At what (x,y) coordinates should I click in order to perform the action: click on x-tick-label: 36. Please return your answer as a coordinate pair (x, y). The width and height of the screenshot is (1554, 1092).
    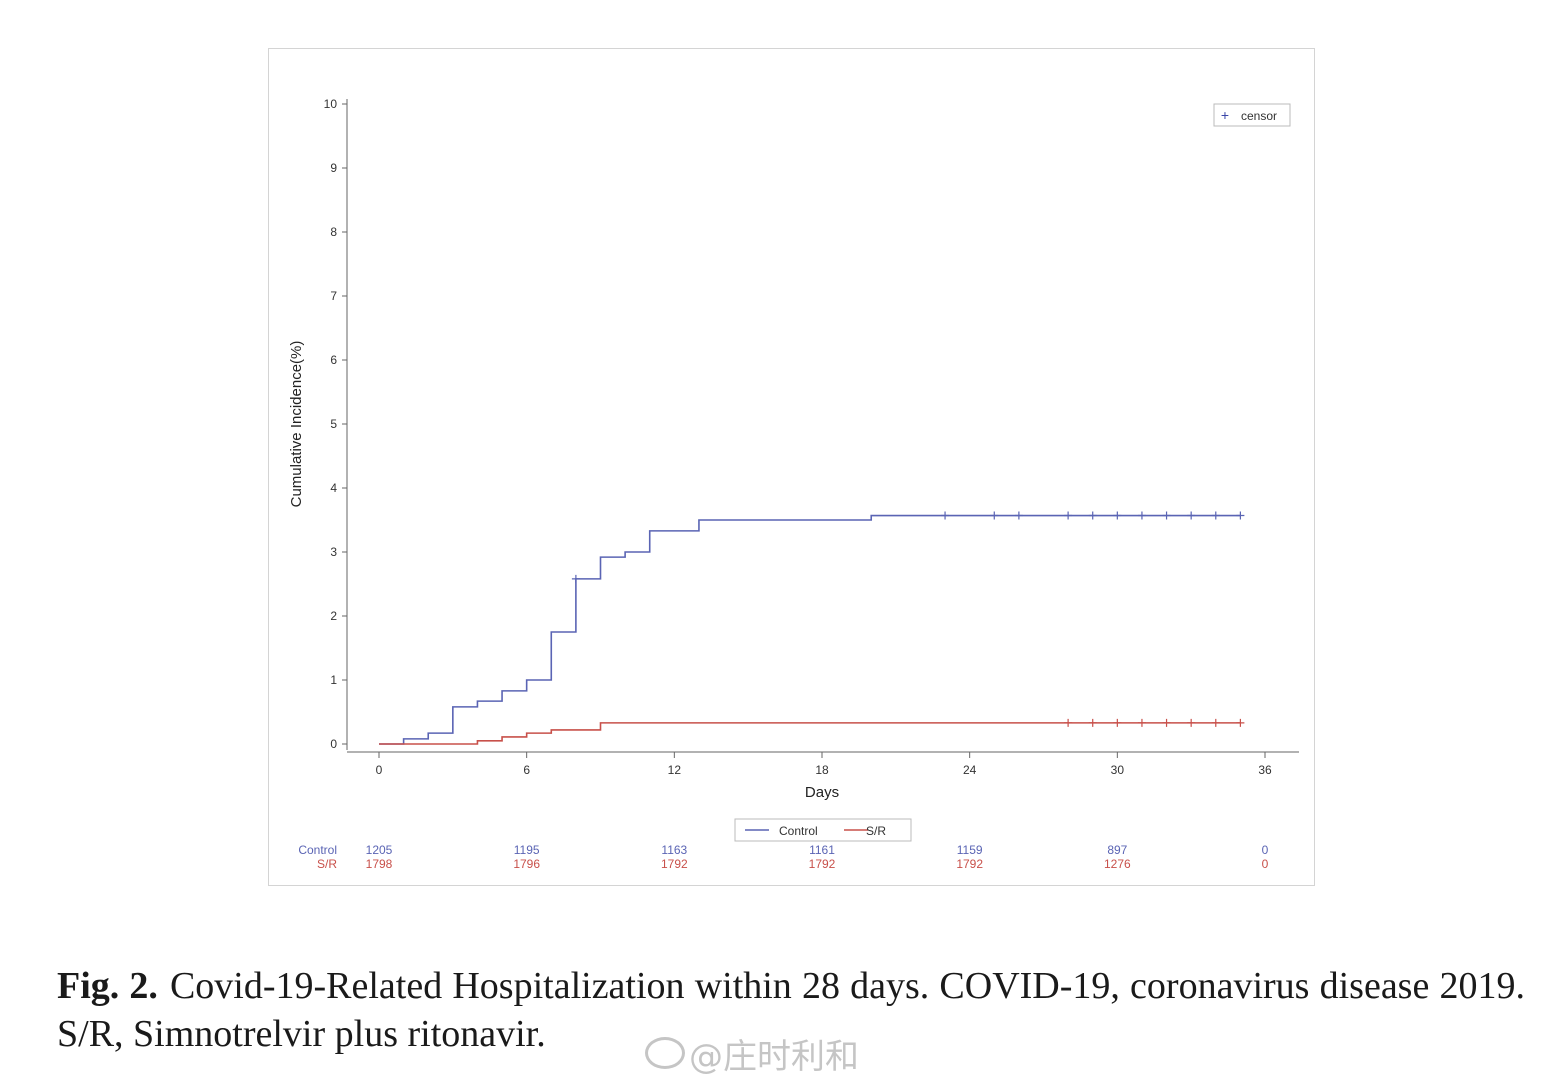
    Looking at the image, I should click on (1265, 770).